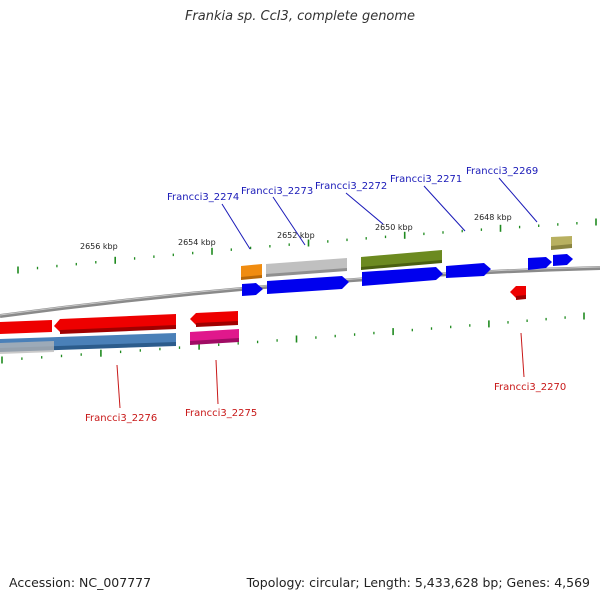 This screenshot has height=600, width=600. I want to click on scale-ticks-outer, so click(307, 246).